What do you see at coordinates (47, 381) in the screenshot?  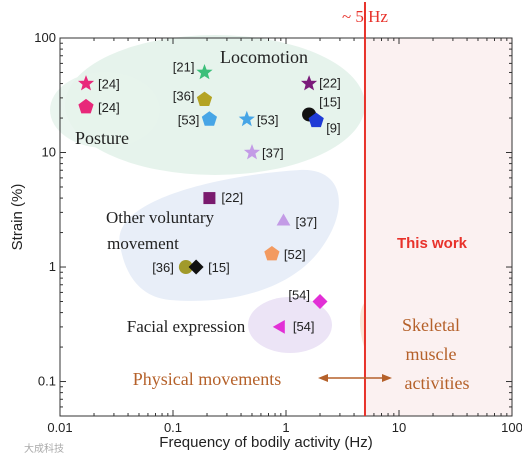 I see `y-tick-label: 0.1` at bounding box center [47, 381].